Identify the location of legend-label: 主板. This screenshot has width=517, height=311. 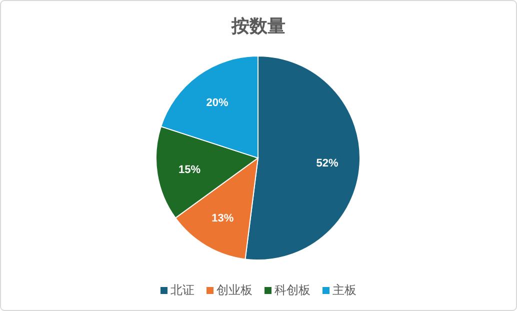
(344, 290).